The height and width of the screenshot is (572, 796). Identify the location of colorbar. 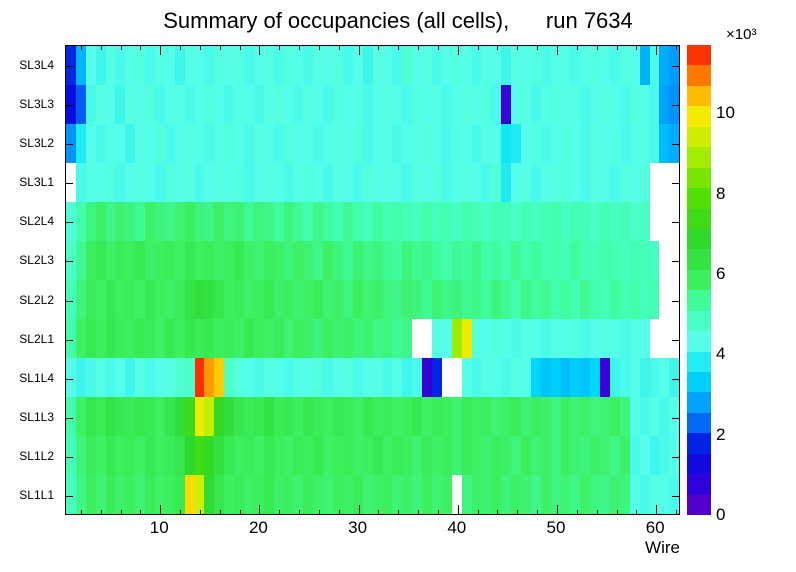
(699, 280).